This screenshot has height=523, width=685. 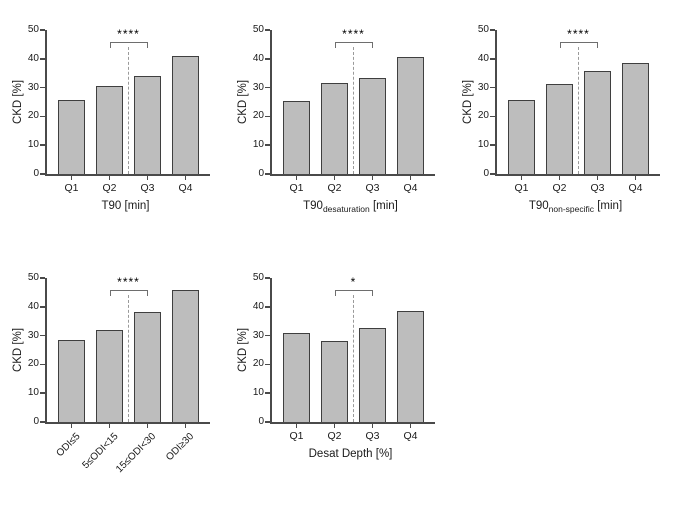 What do you see at coordinates (125, 207) in the screenshot?
I see `x-axis-title: T90 [min]` at bounding box center [125, 207].